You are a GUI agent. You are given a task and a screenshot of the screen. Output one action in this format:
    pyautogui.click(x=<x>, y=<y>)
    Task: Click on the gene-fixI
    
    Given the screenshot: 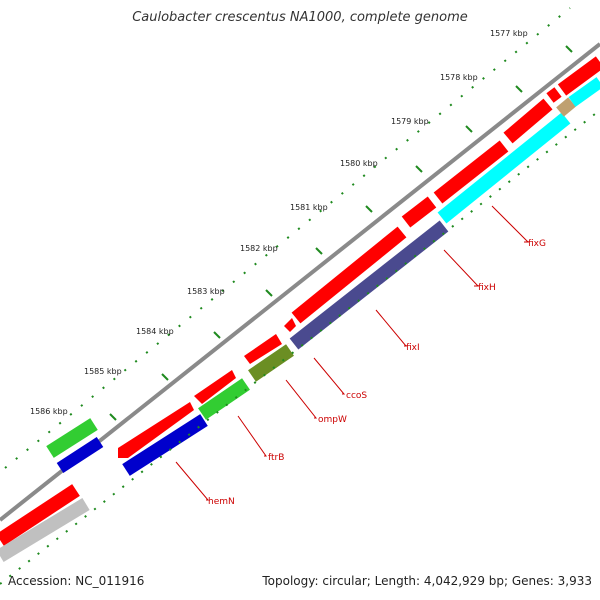 What is the action you would take?
    pyautogui.click(x=369, y=285)
    